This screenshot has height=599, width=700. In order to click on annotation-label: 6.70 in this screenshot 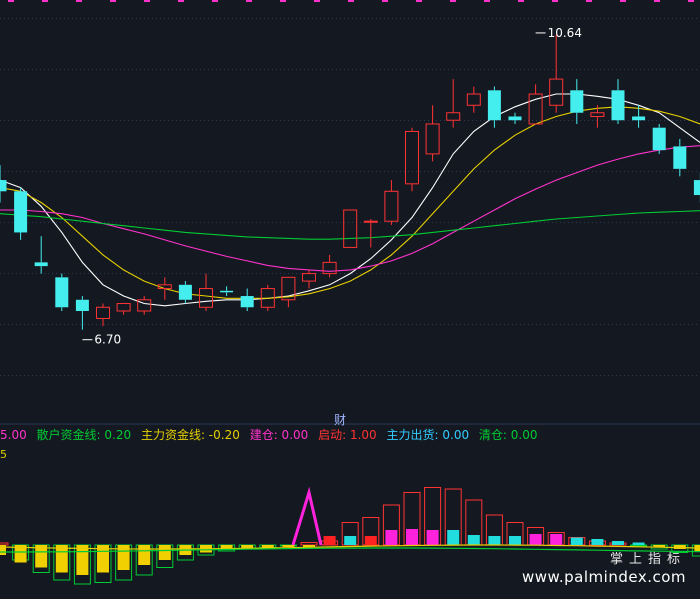, I will do `click(107, 340)`.